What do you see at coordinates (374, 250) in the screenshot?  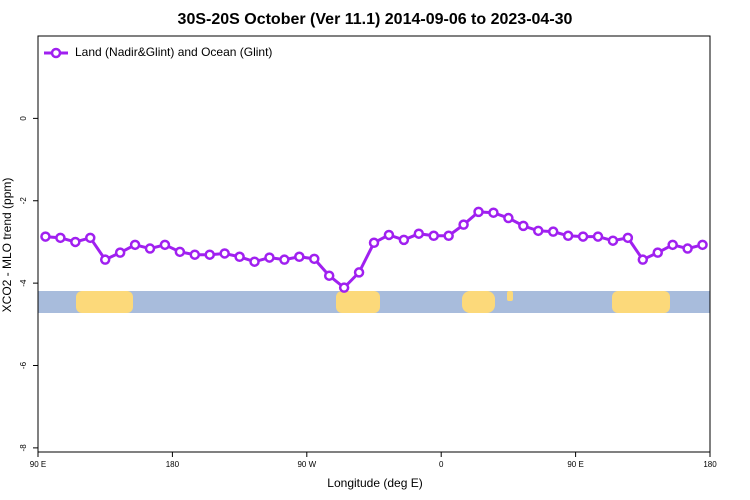 I see `series-line` at bounding box center [374, 250].